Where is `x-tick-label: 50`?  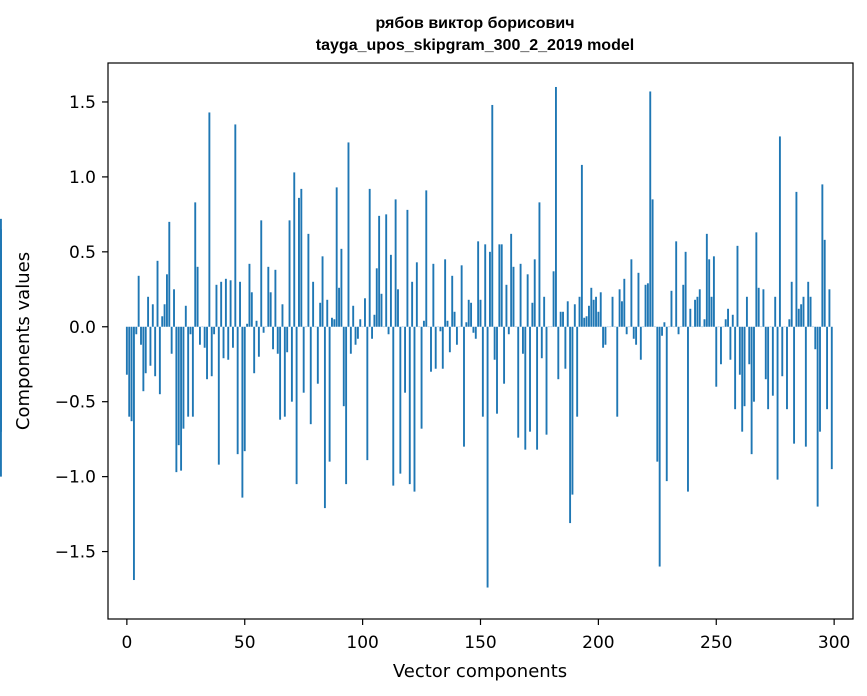 x-tick-label: 50 is located at coordinates (245, 643).